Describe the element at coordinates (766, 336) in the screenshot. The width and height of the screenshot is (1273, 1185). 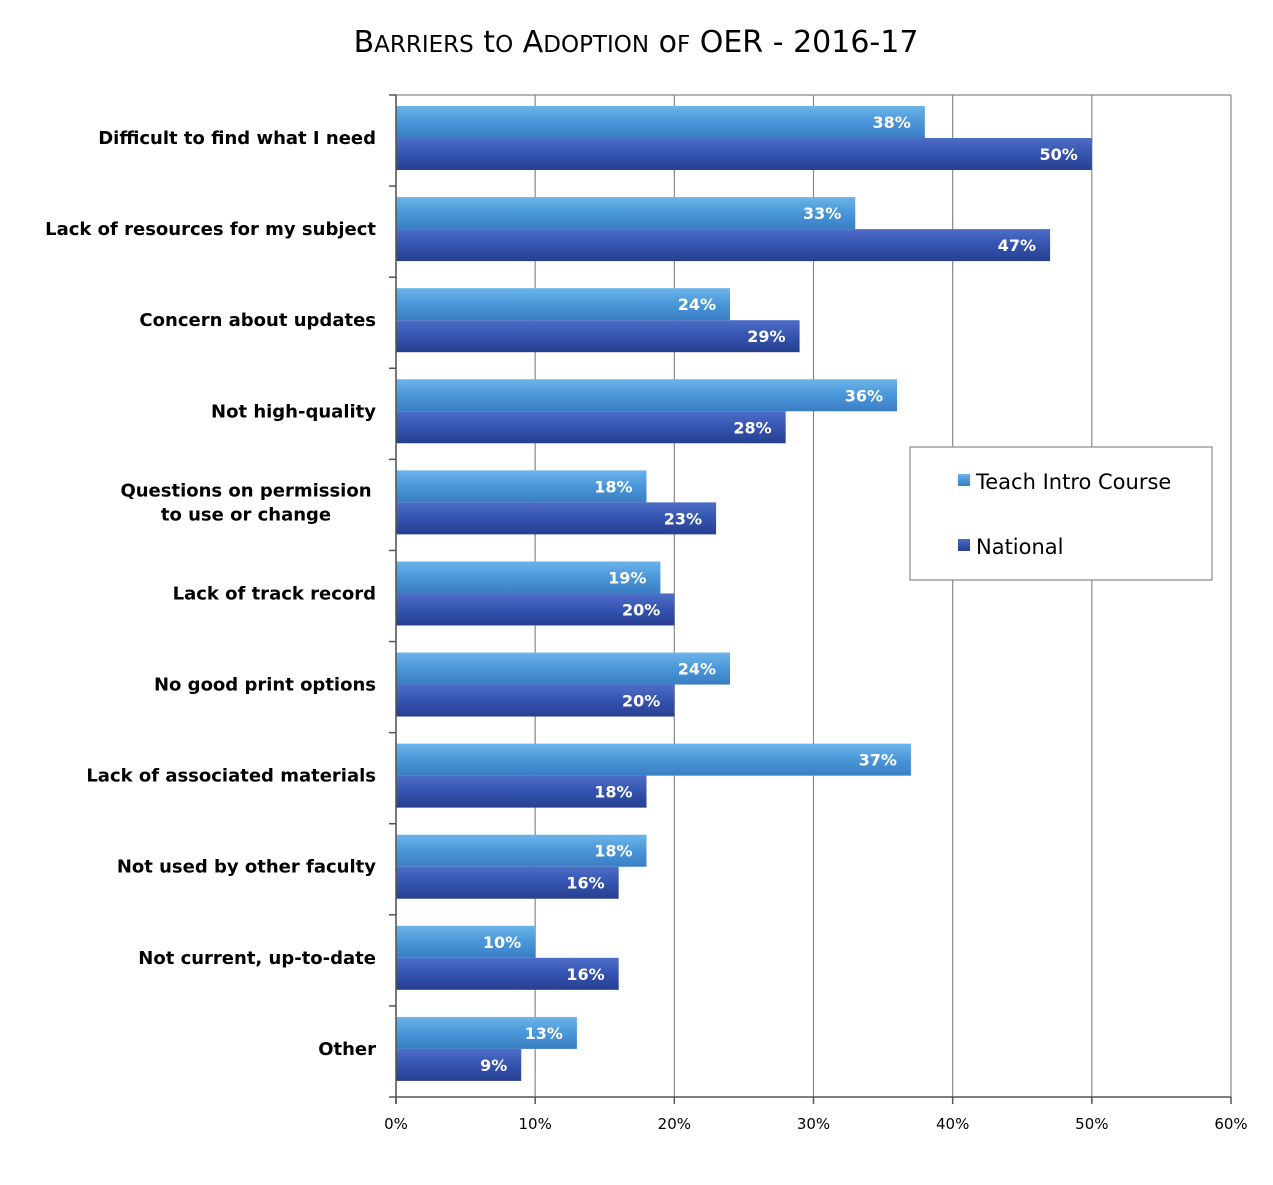
I see `data-label: 29%` at that location.